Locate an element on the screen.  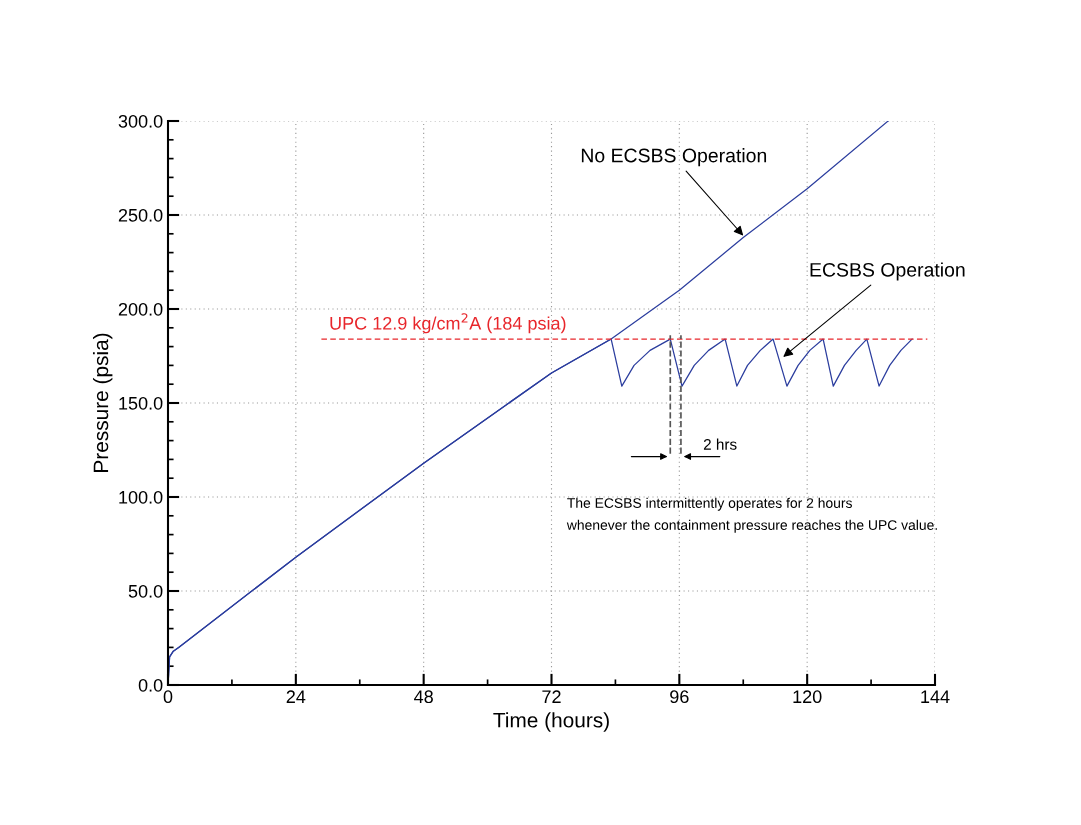
y-tick-label: 100.0 is located at coordinates (141, 497).